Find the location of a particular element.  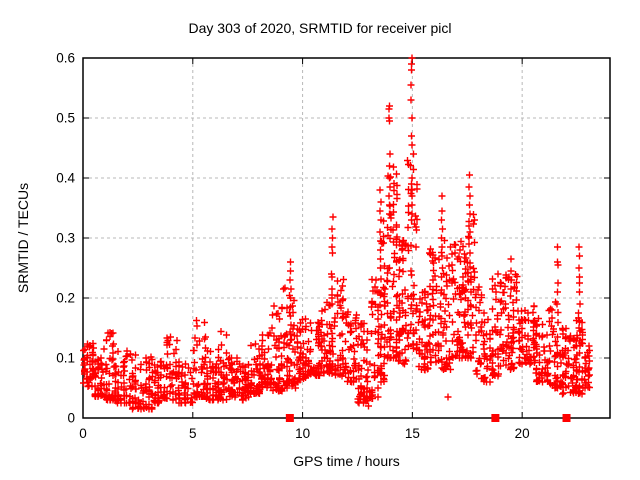

x-tick-label: 10 is located at coordinates (302, 433).